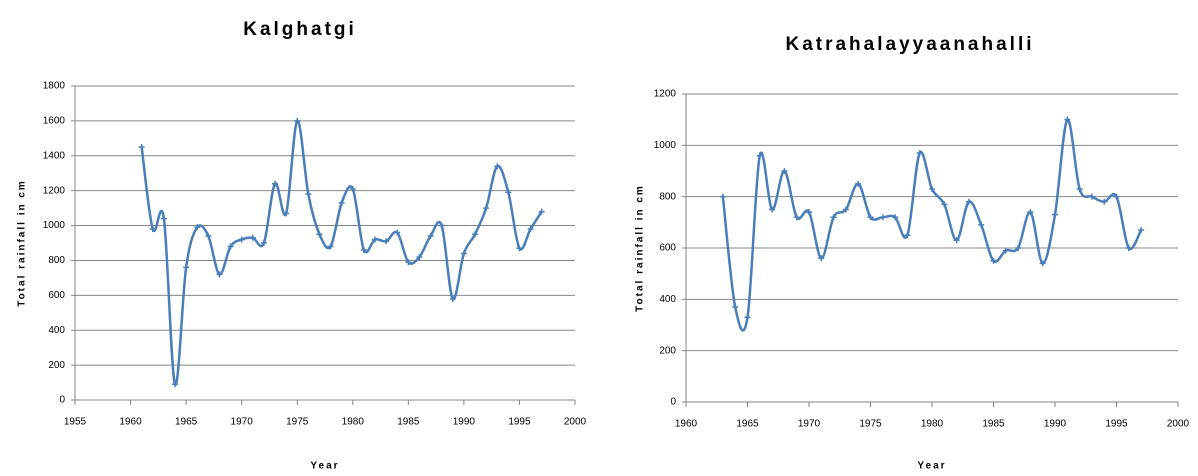 This screenshot has height=476, width=1198. I want to click on y-tick-label: 1400, so click(54, 155).